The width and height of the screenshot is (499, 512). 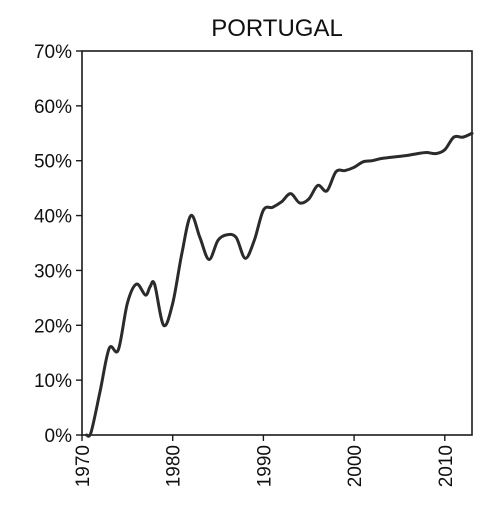 I want to click on y-tick-label: 20%, so click(x=53, y=326).